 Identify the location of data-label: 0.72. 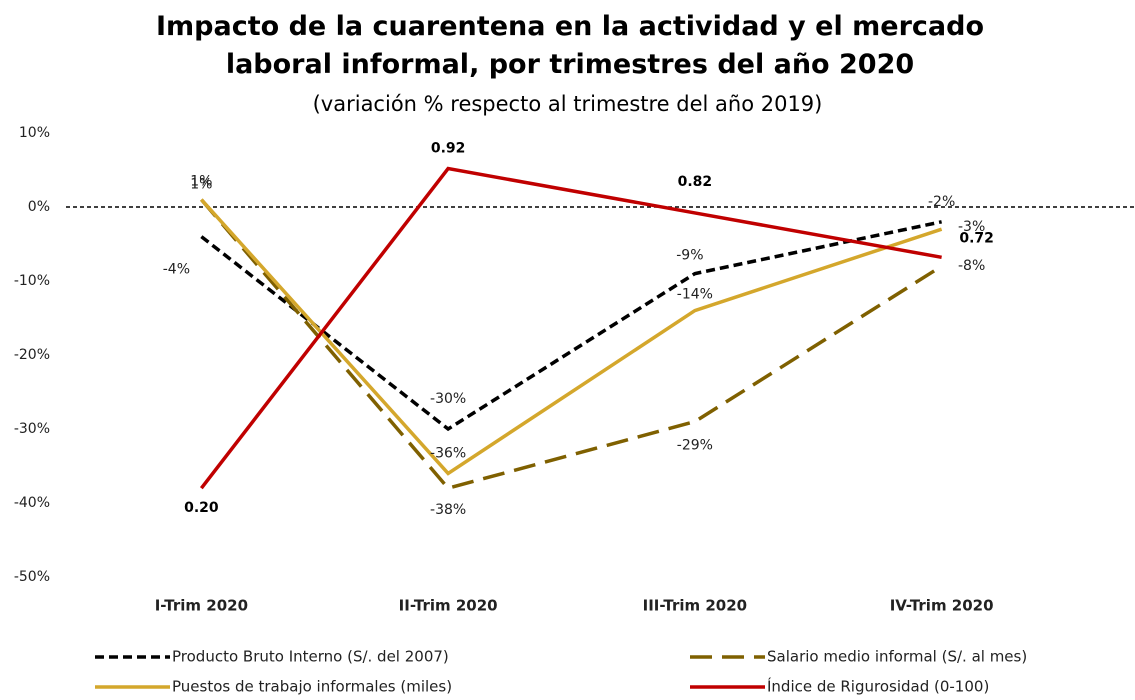
(976, 238).